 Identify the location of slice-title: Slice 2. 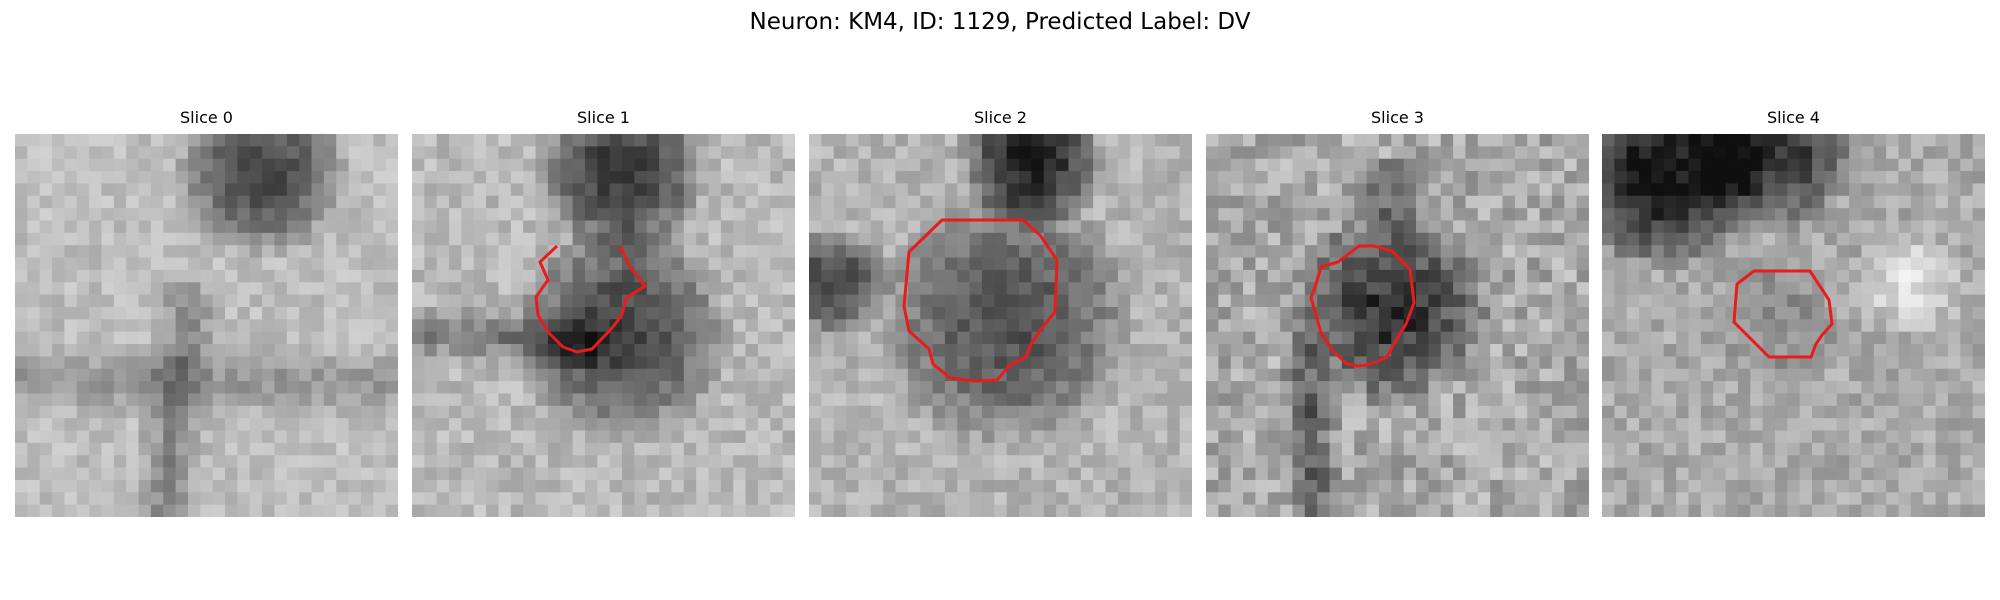
(1000, 117).